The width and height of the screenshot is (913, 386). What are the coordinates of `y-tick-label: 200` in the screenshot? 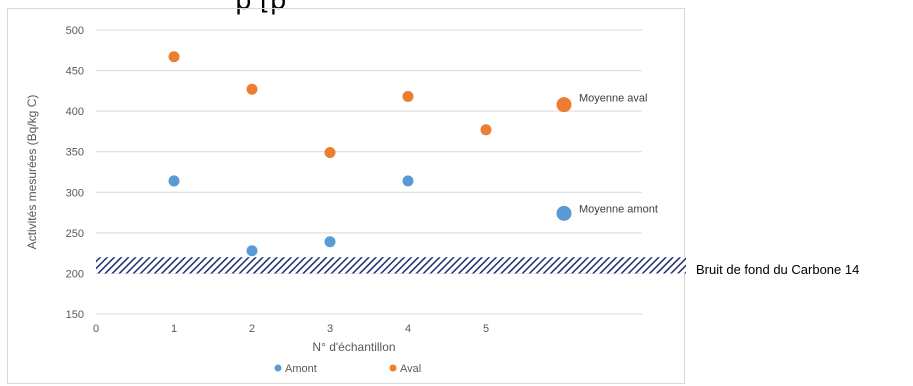 It's located at (75, 274).